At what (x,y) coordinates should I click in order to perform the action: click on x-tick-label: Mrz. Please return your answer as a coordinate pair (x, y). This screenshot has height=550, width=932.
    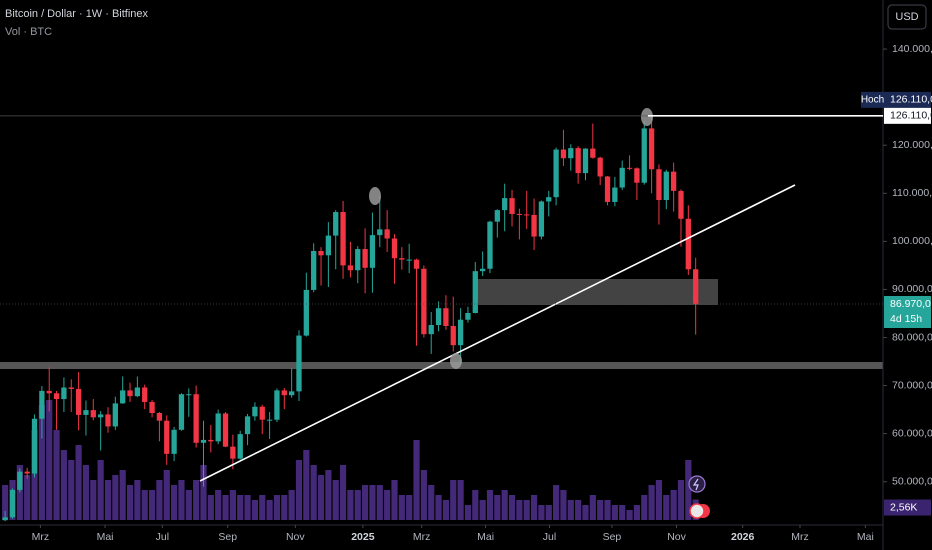
    Looking at the image, I should click on (41, 537).